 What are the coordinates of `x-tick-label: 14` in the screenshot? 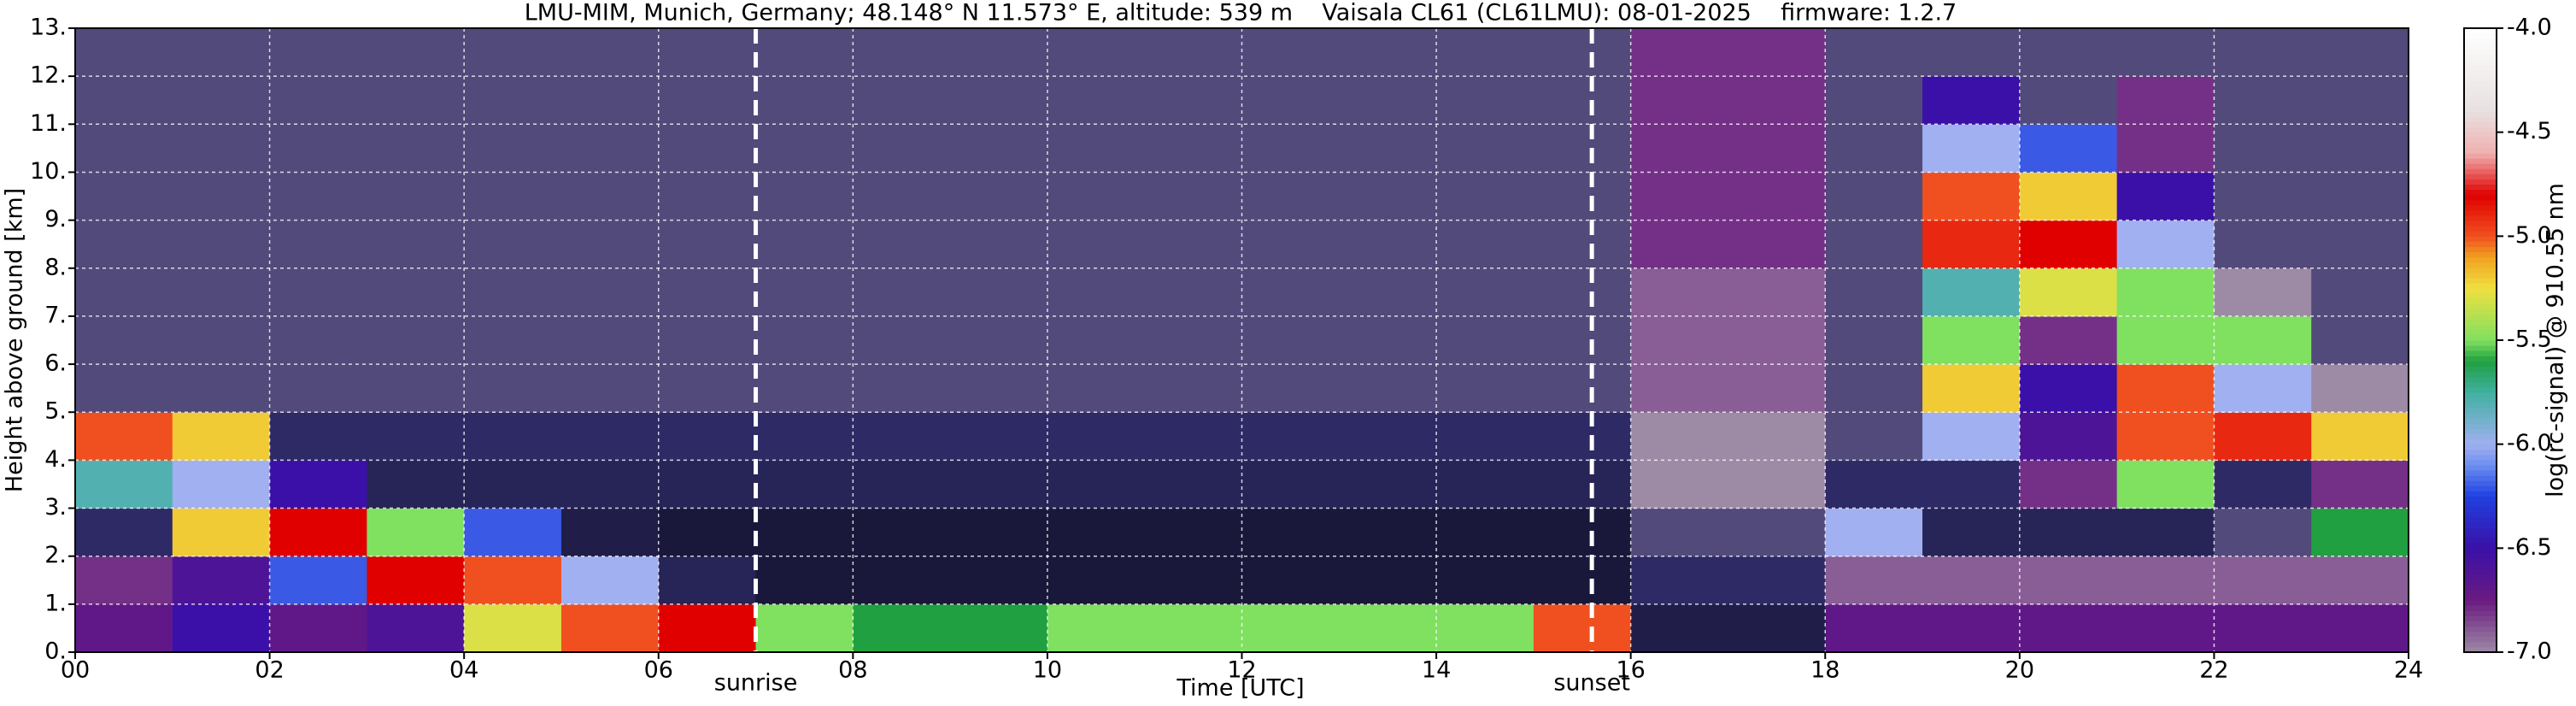 It's located at (1436, 670).